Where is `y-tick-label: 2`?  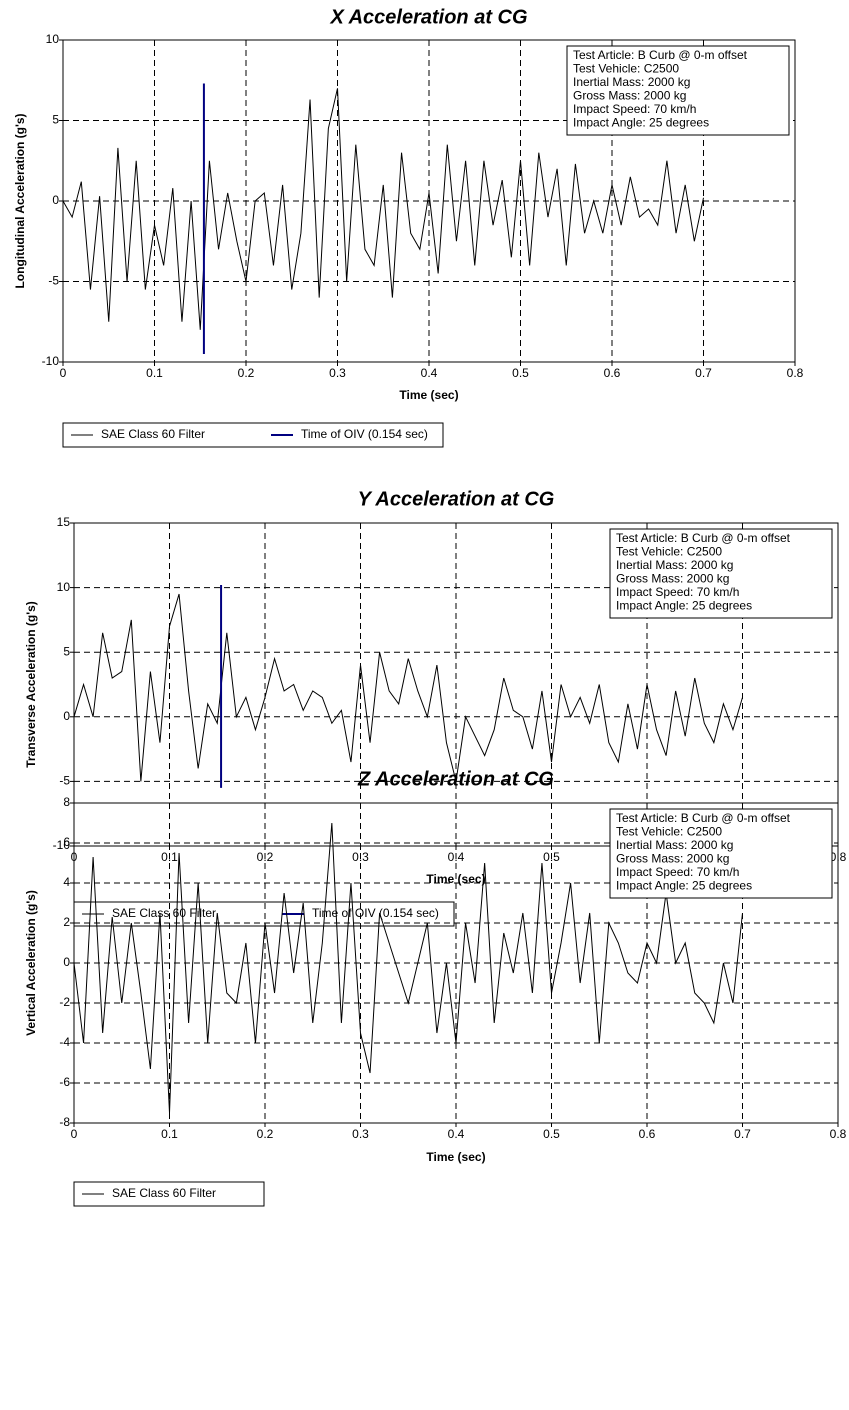 y-tick-label: 2 is located at coordinates (66, 922).